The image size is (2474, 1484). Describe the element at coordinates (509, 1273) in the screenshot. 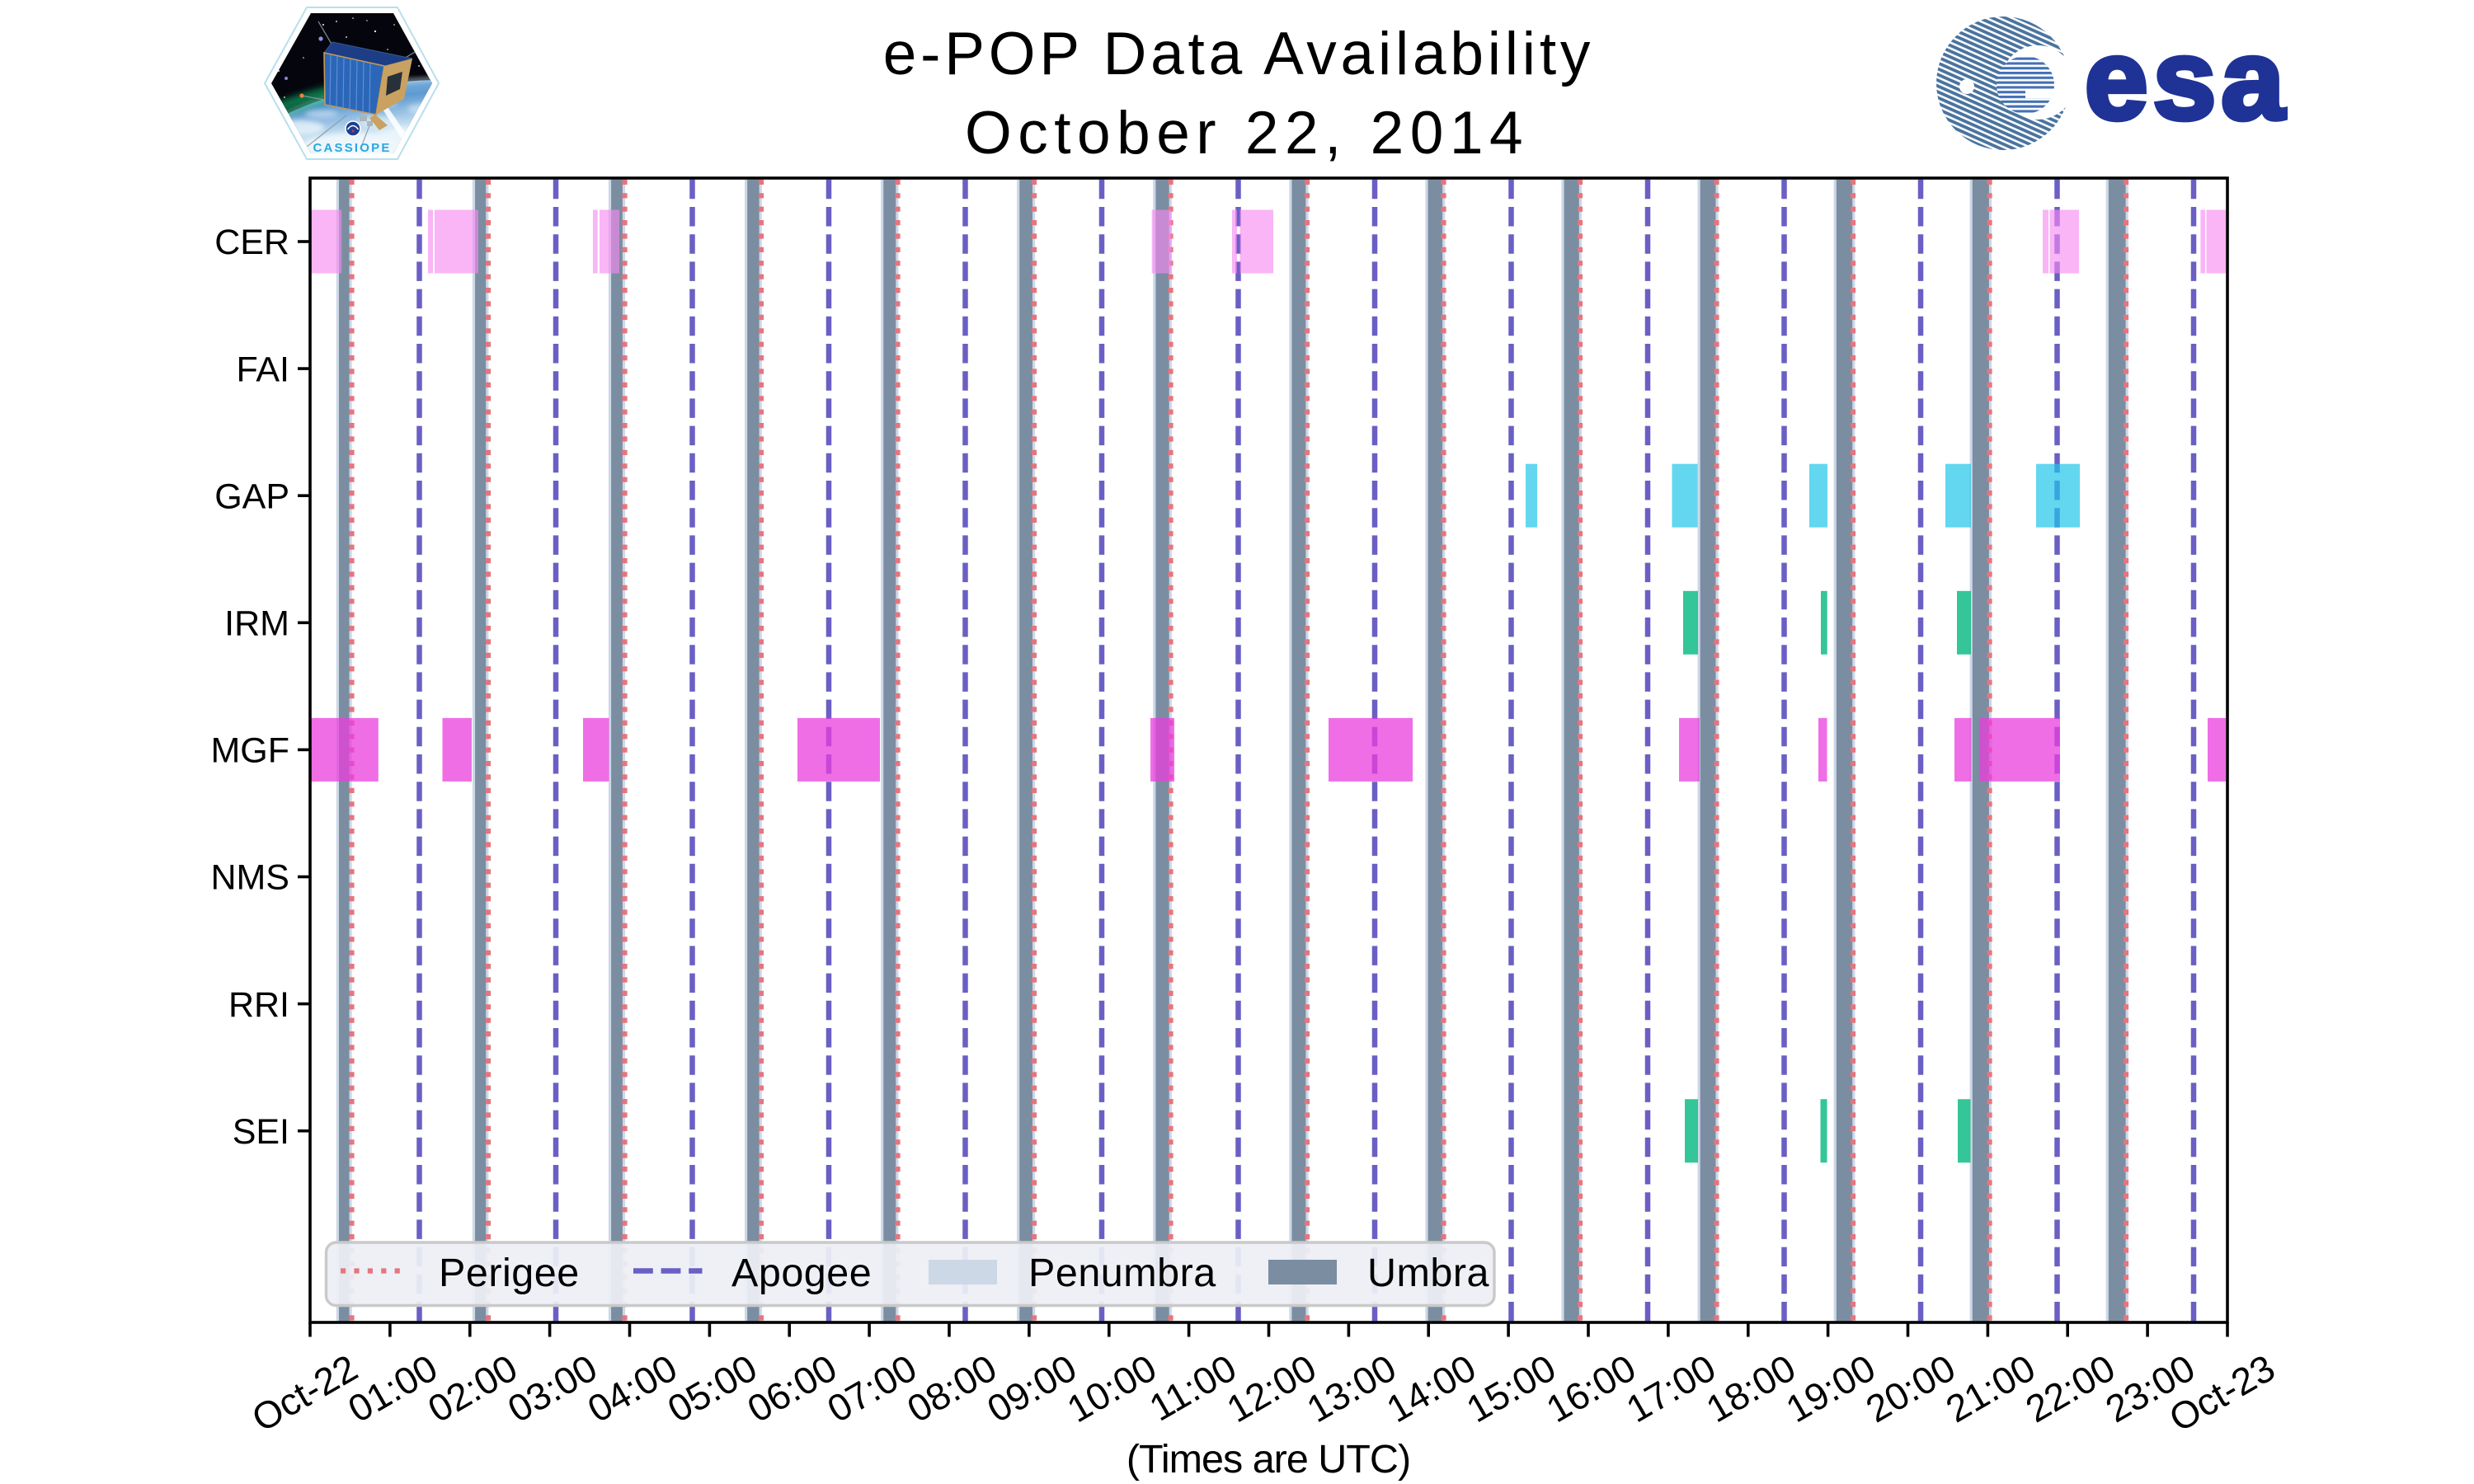

I see `svg-text: Perigee` at that location.